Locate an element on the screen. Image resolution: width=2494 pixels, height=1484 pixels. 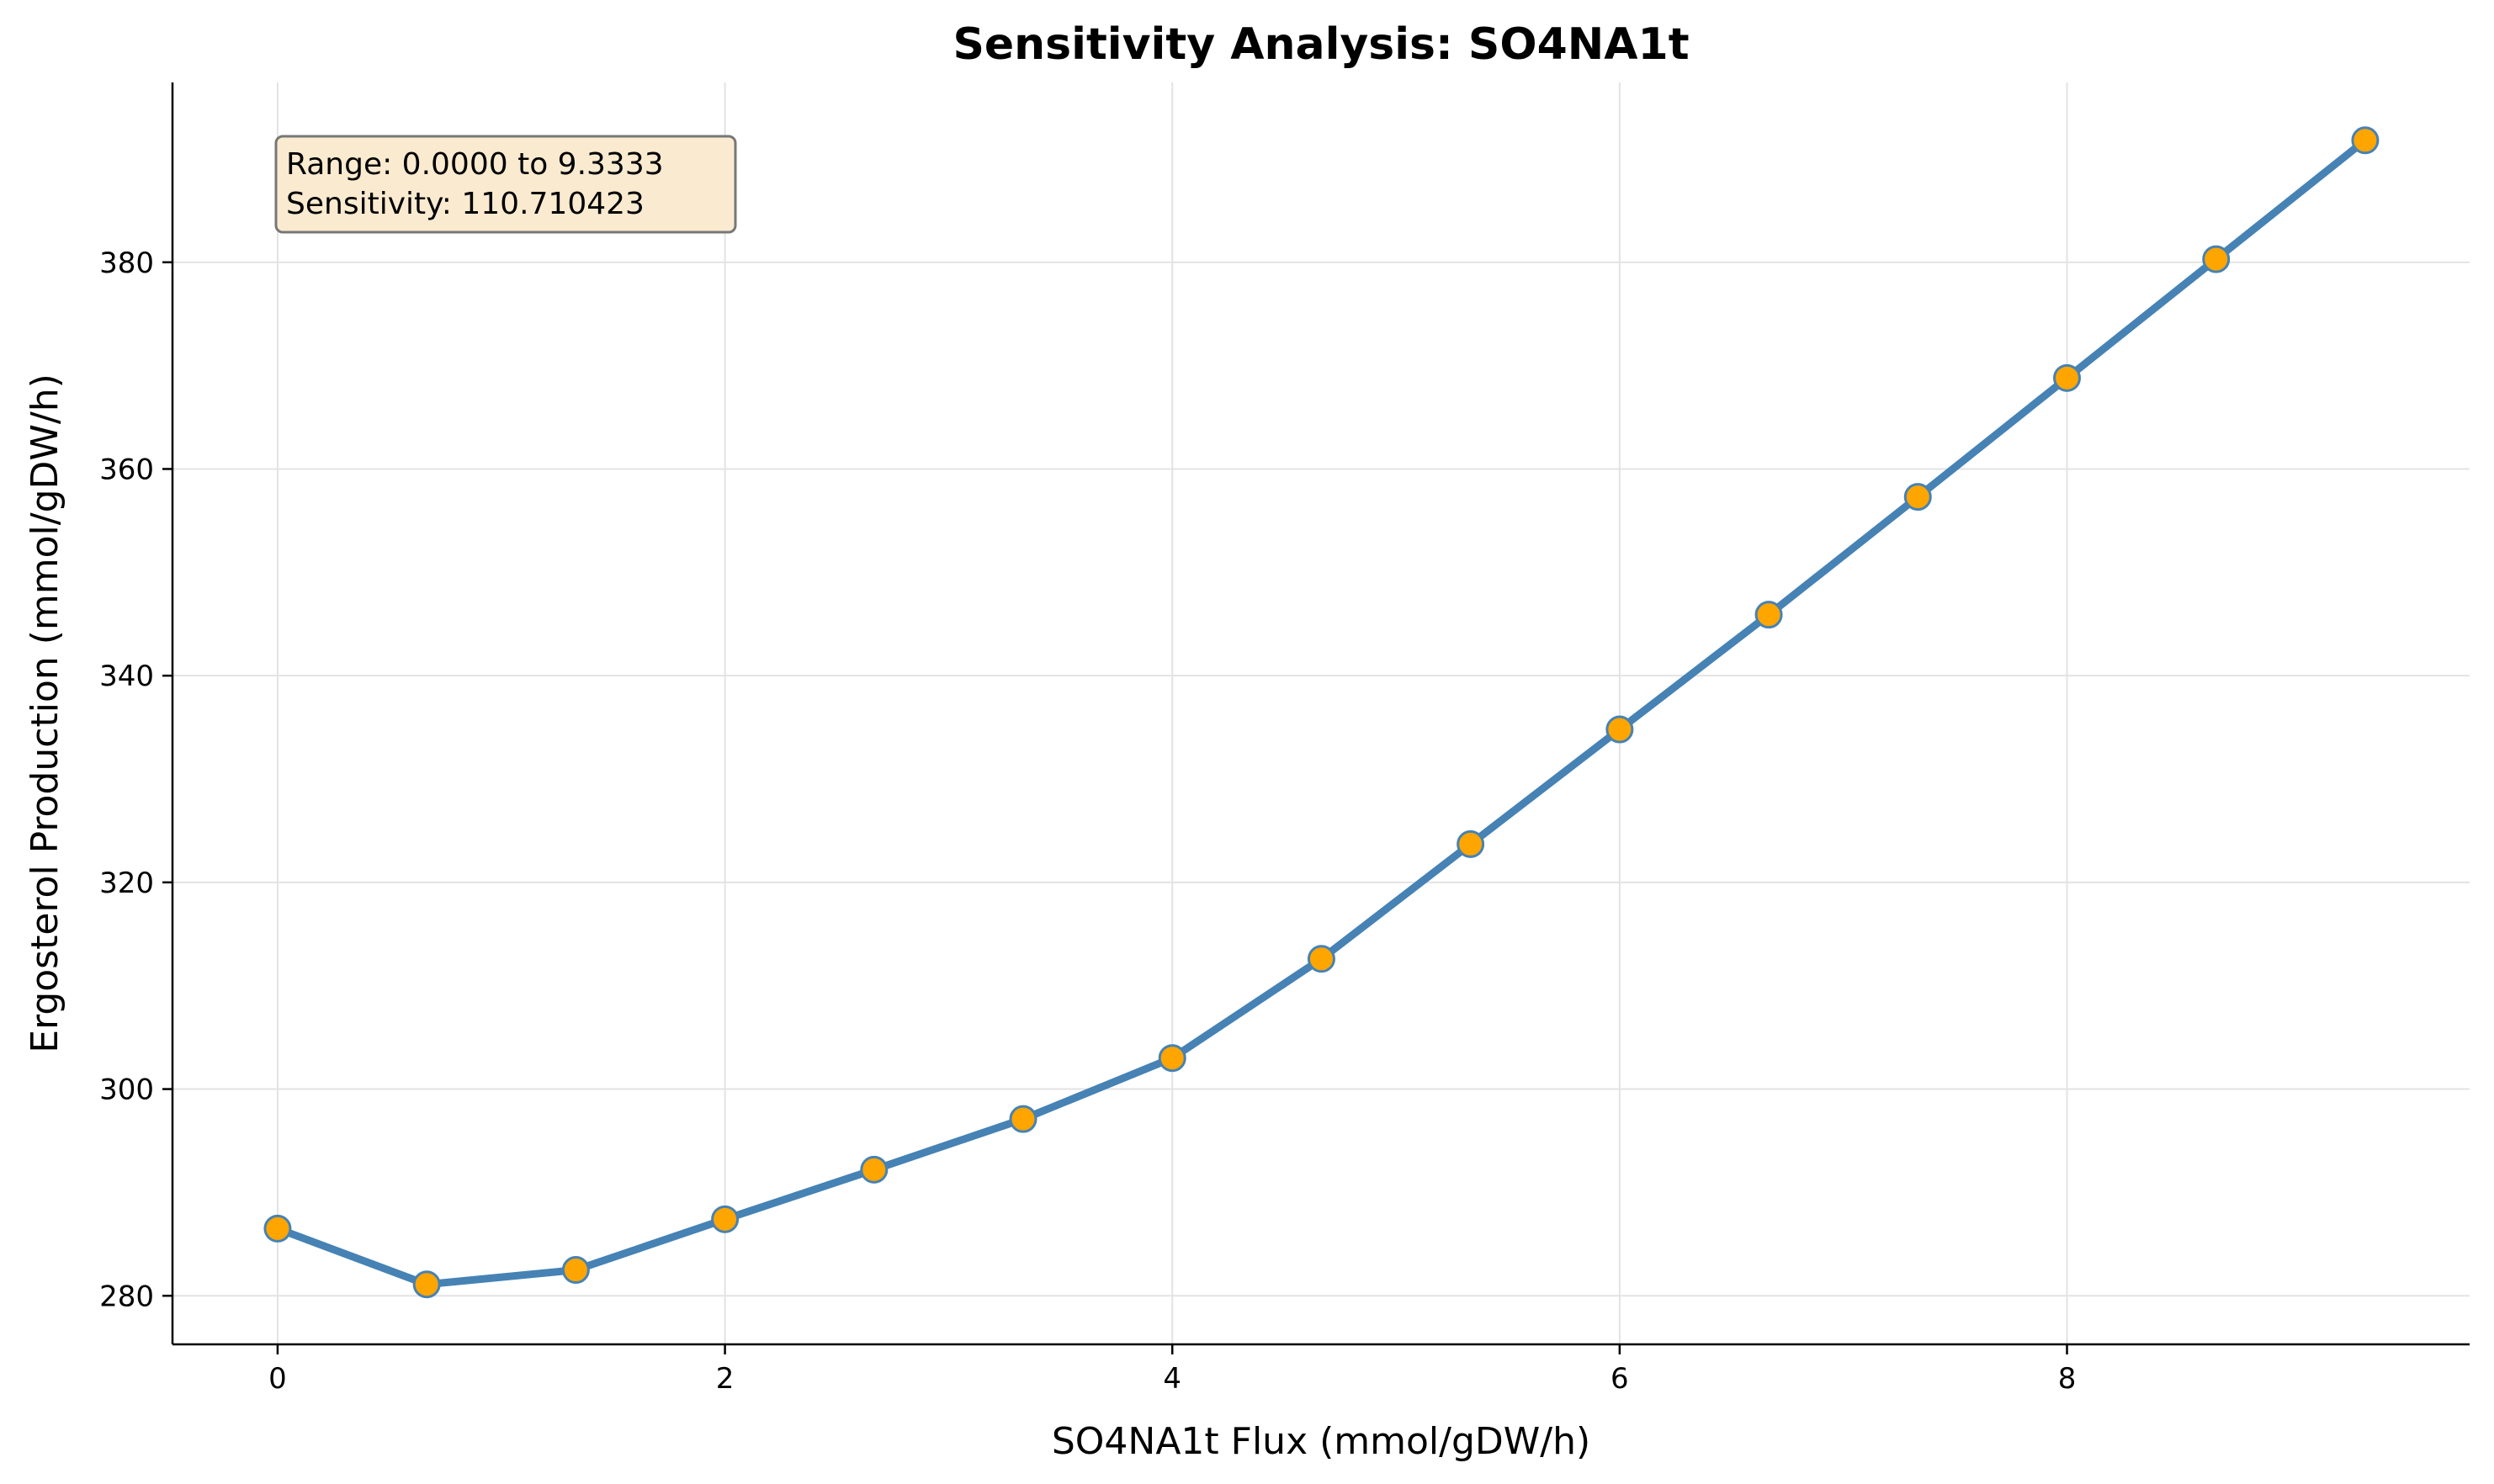
y-axis-label: Ergosterol Production (mmol/gDW/h) is located at coordinates (45, 713).